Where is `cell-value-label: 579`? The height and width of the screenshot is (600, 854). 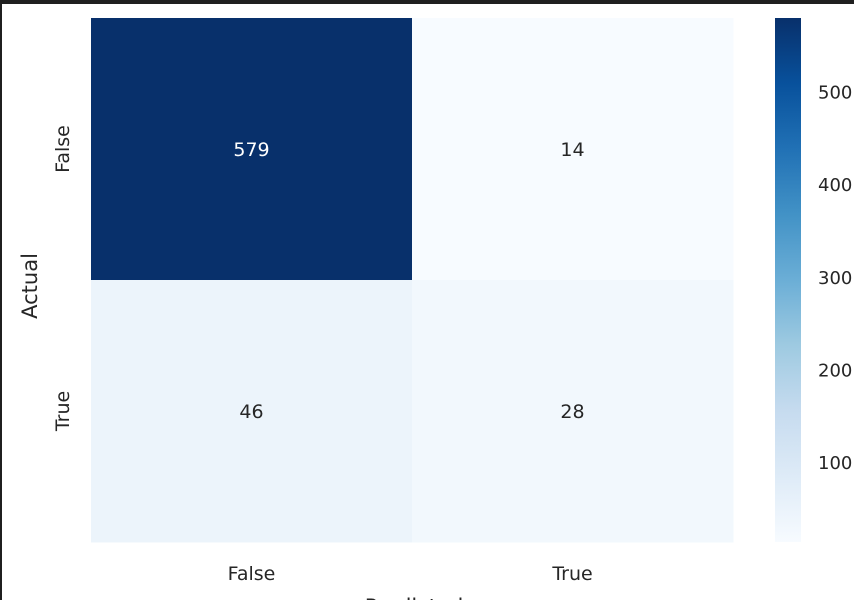 cell-value-label: 579 is located at coordinates (251, 150).